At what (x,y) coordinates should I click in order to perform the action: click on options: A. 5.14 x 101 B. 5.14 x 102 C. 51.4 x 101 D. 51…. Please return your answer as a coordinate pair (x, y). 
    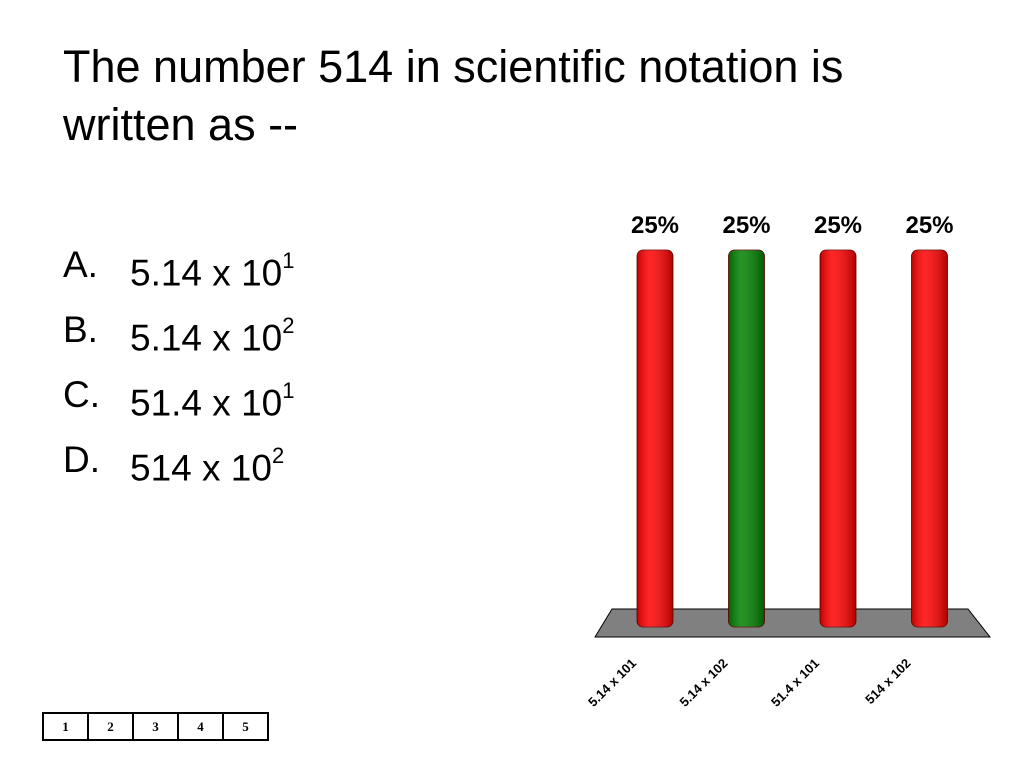
    Looking at the image, I should click on (178, 370).